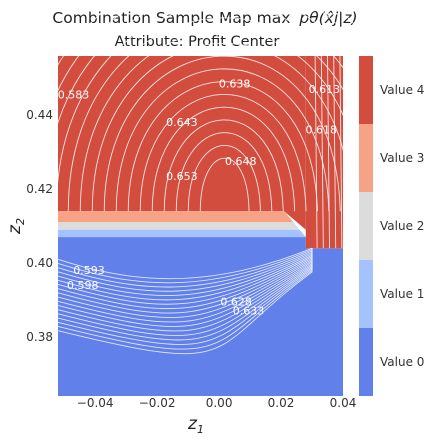 This screenshot has height=441, width=437. Describe the element at coordinates (39, 263) in the screenshot. I see `y-tick-label: 0.40` at that location.